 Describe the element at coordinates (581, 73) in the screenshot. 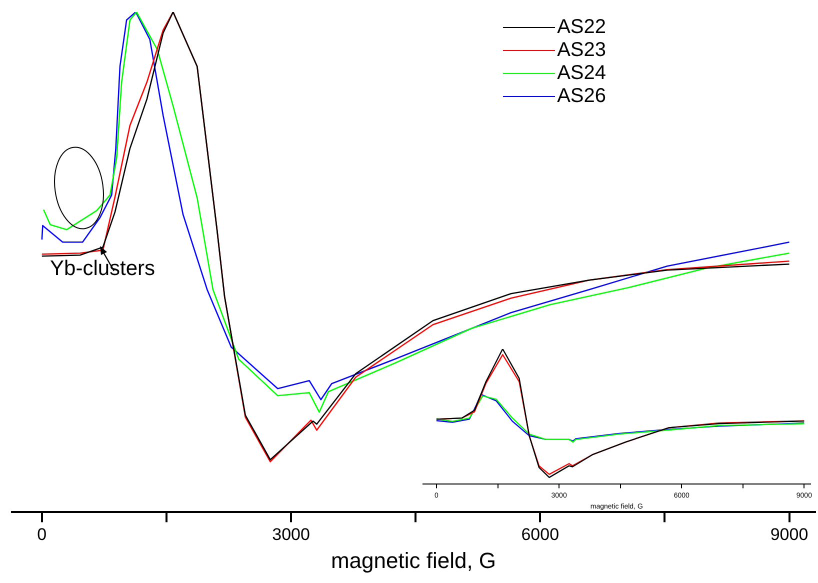

I see `legend-label: AS24` at that location.